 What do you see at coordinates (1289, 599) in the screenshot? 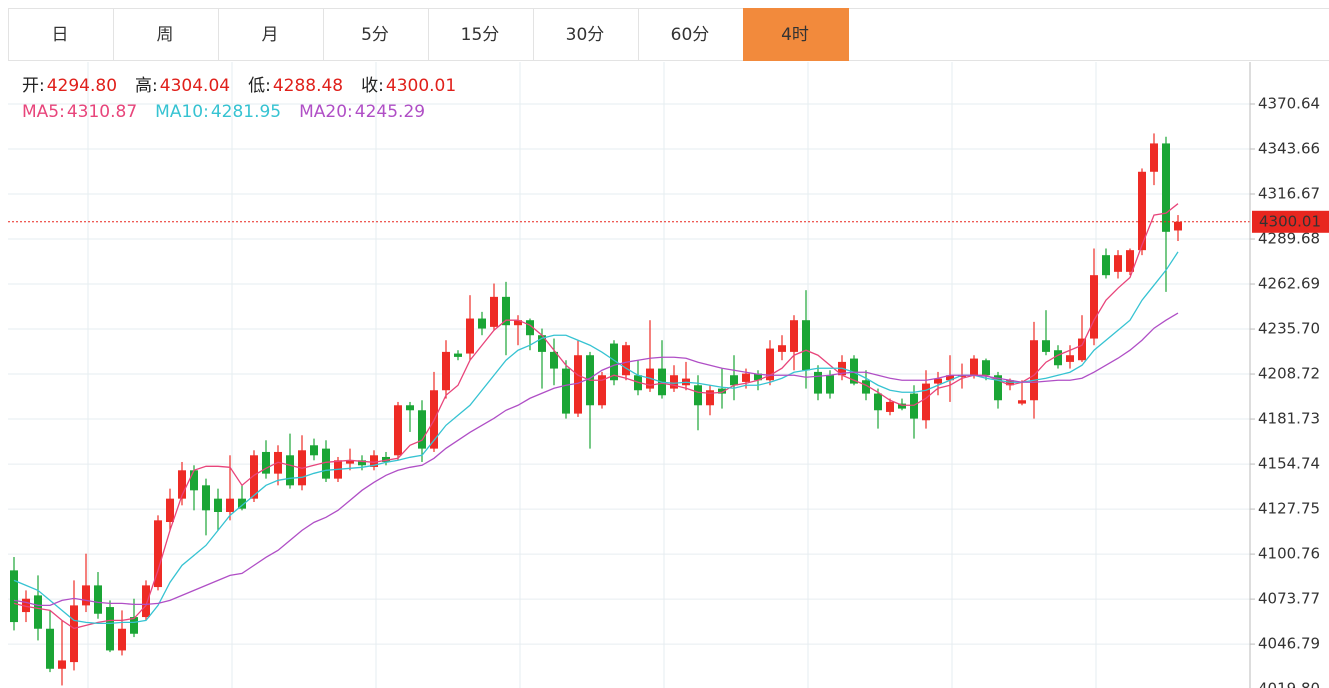
I see `y-tick-label: 4073.77` at bounding box center [1289, 599].